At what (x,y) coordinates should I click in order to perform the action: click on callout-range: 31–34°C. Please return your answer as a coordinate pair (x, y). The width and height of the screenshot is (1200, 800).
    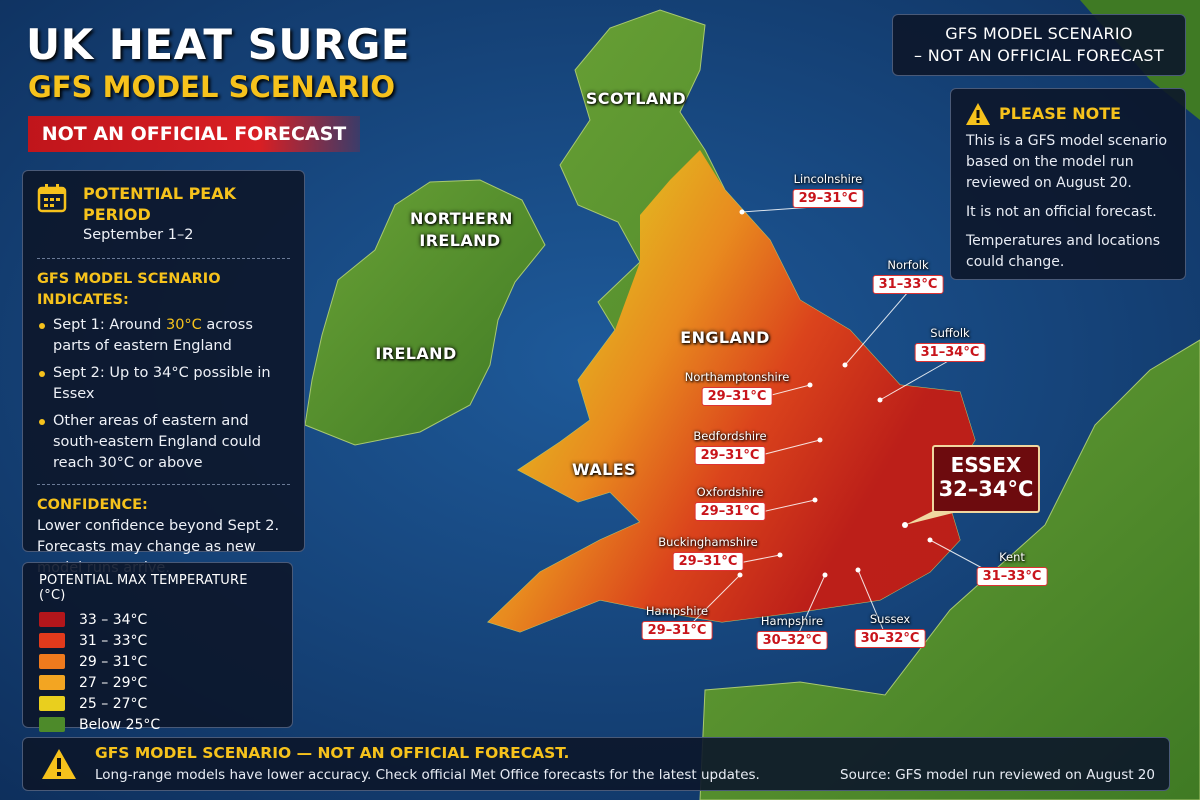
    Looking at the image, I should click on (950, 352).